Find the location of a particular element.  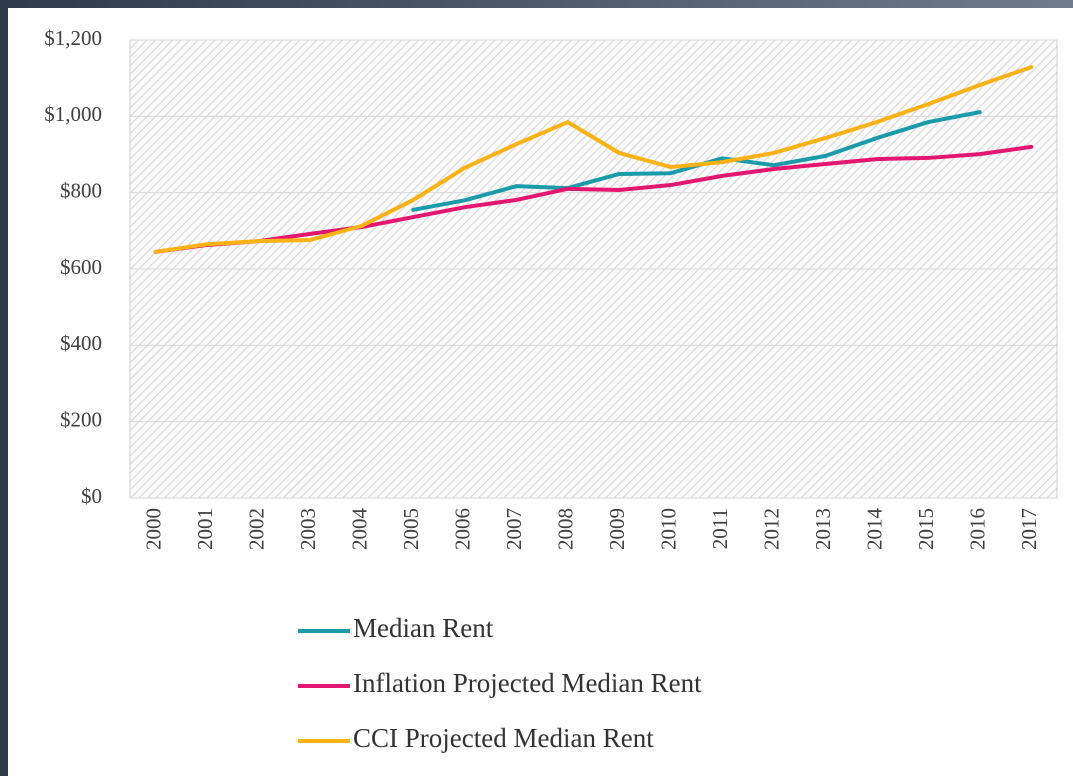

x-tick-label: 2005 is located at coordinates (411, 529).